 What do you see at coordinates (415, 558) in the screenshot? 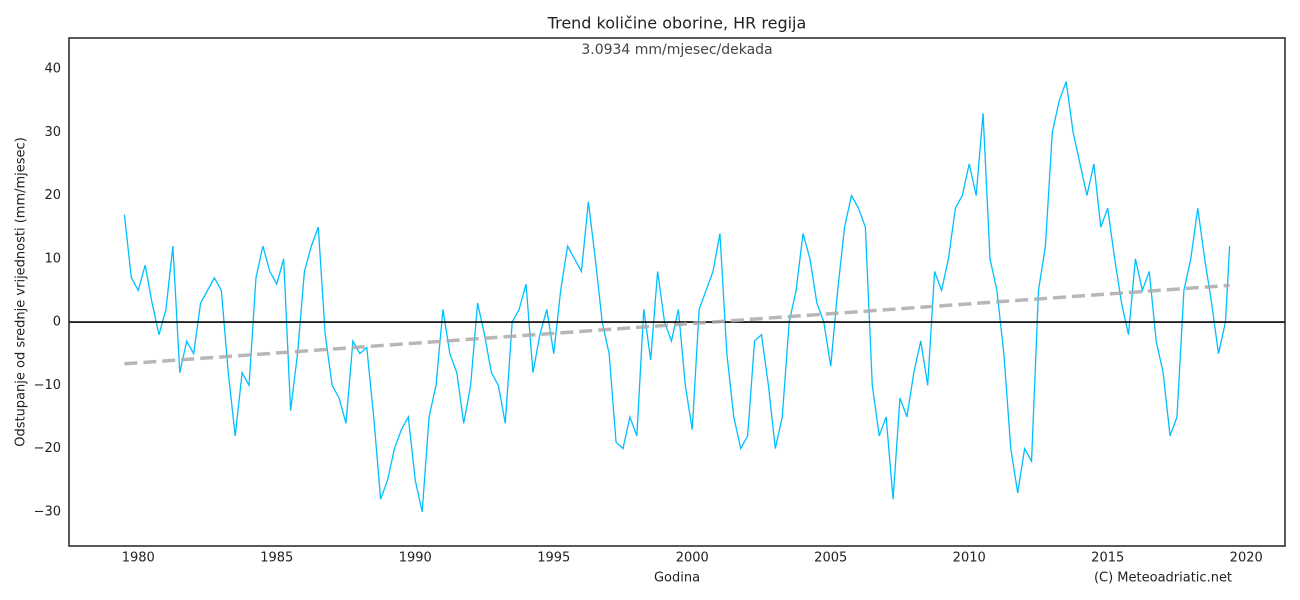
I see `x-tick-label: 1990` at bounding box center [415, 558].